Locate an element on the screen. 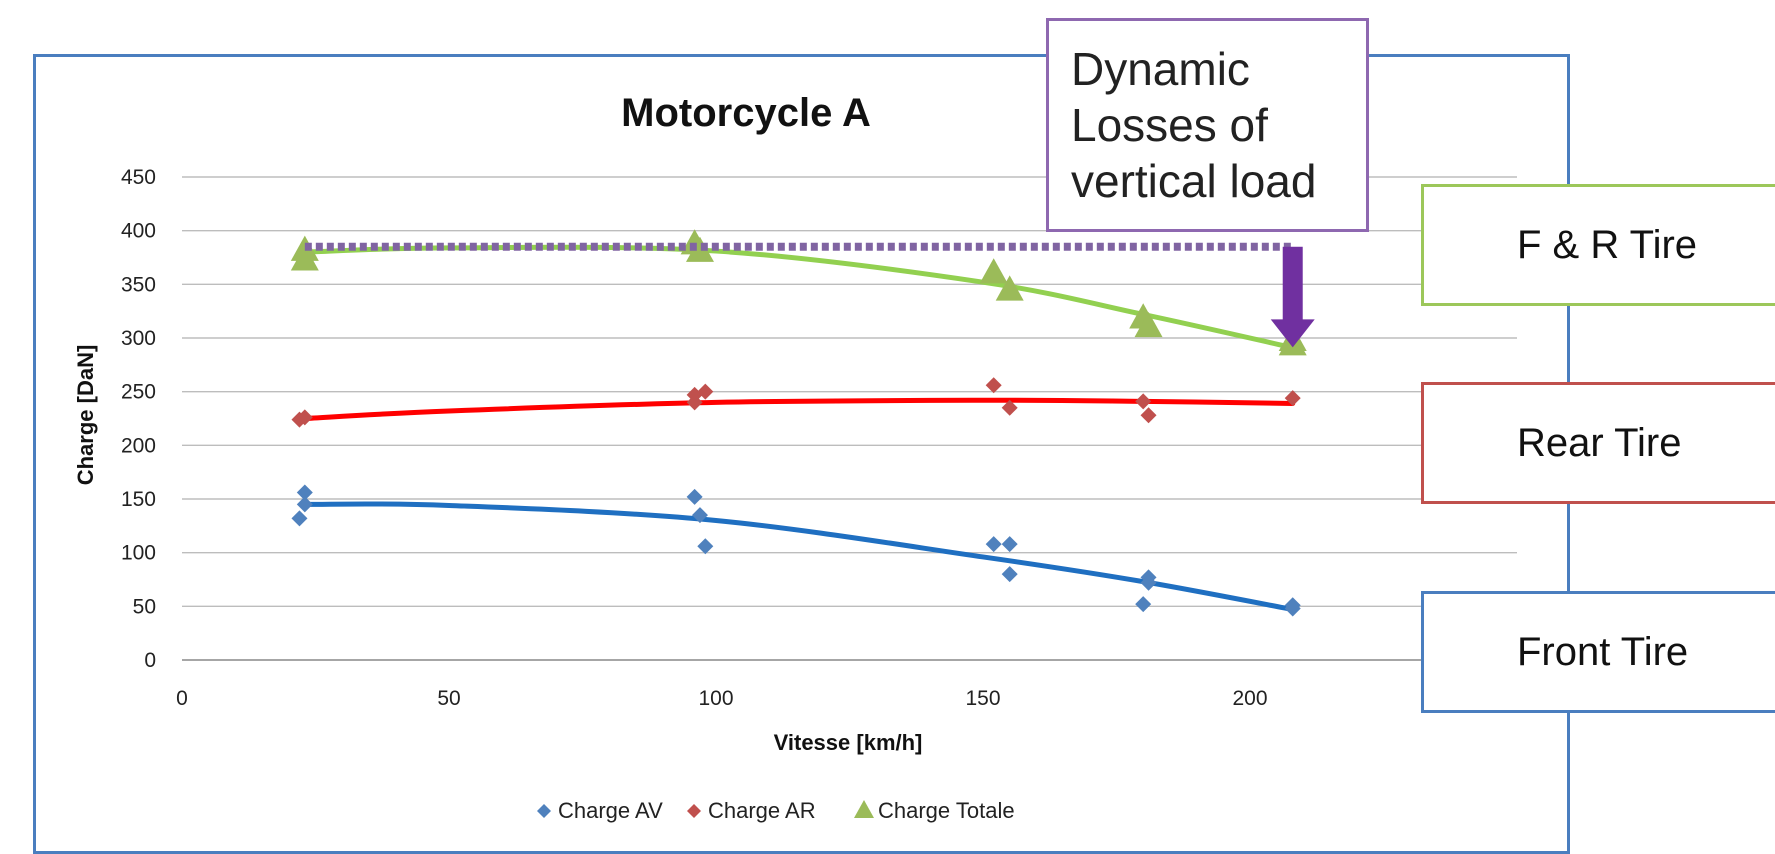 Image resolution: width=1775 pixels, height=854 pixels. trendline-charge-av is located at coordinates (799, 557).